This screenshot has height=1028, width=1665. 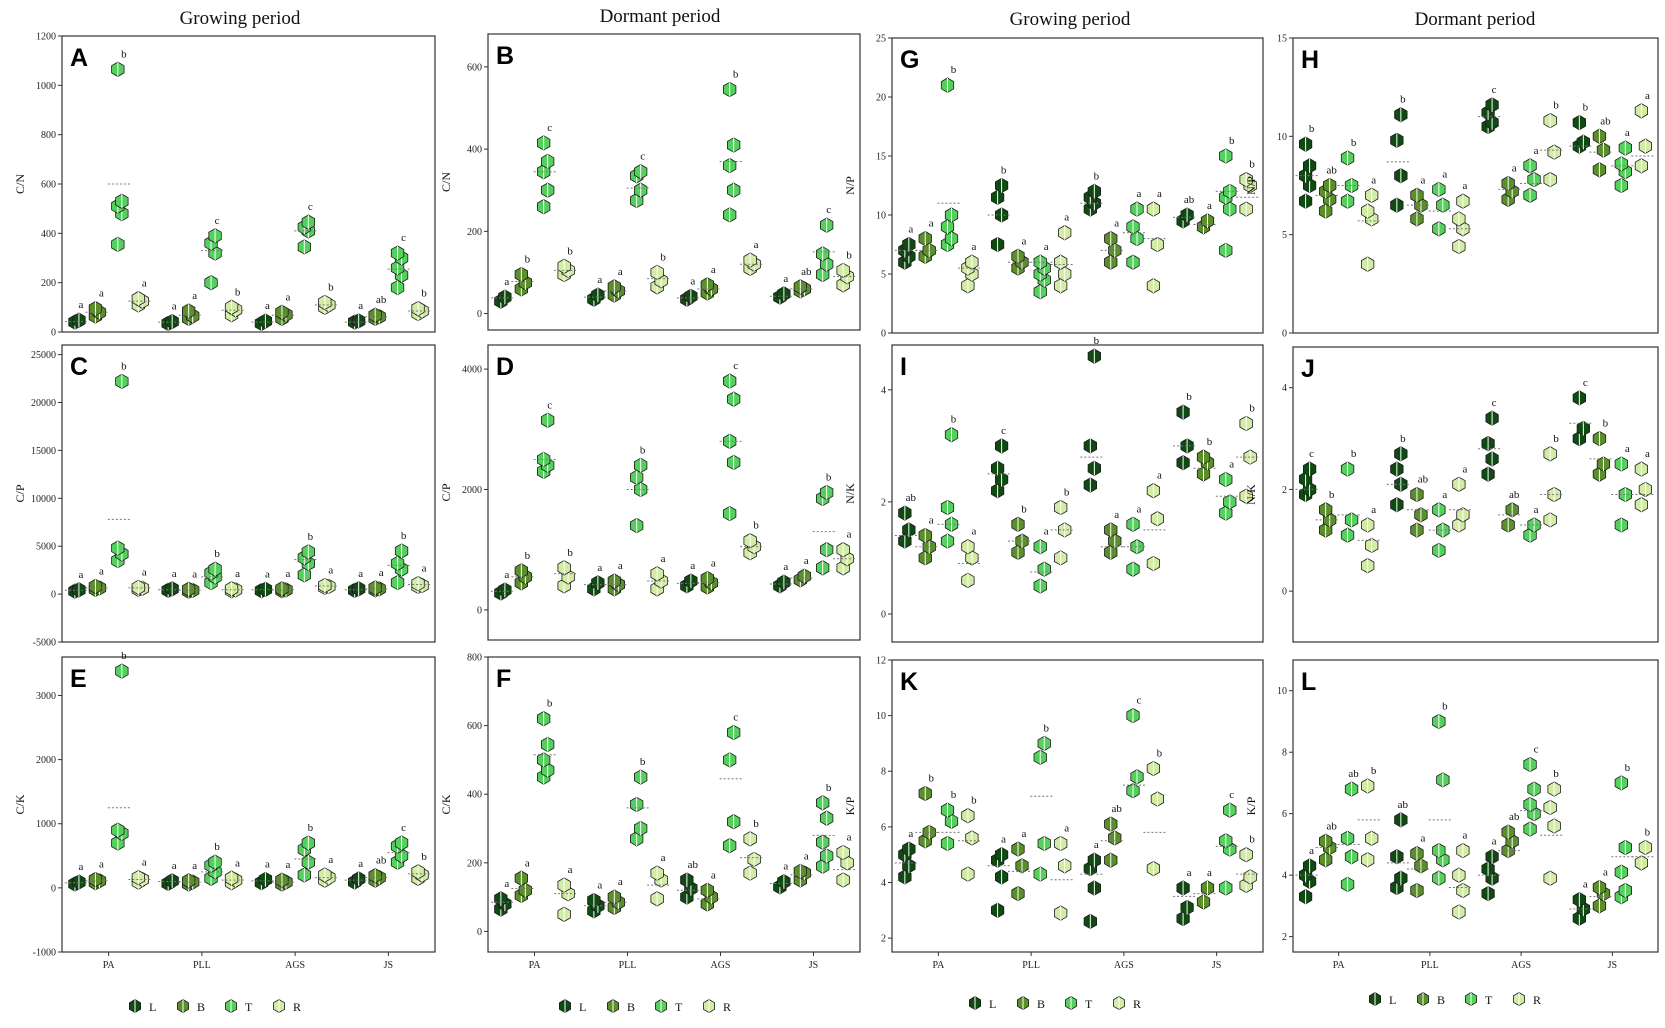 What do you see at coordinates (472, 370) in the screenshot?
I see `y-tick-label: 4000` at bounding box center [472, 370].